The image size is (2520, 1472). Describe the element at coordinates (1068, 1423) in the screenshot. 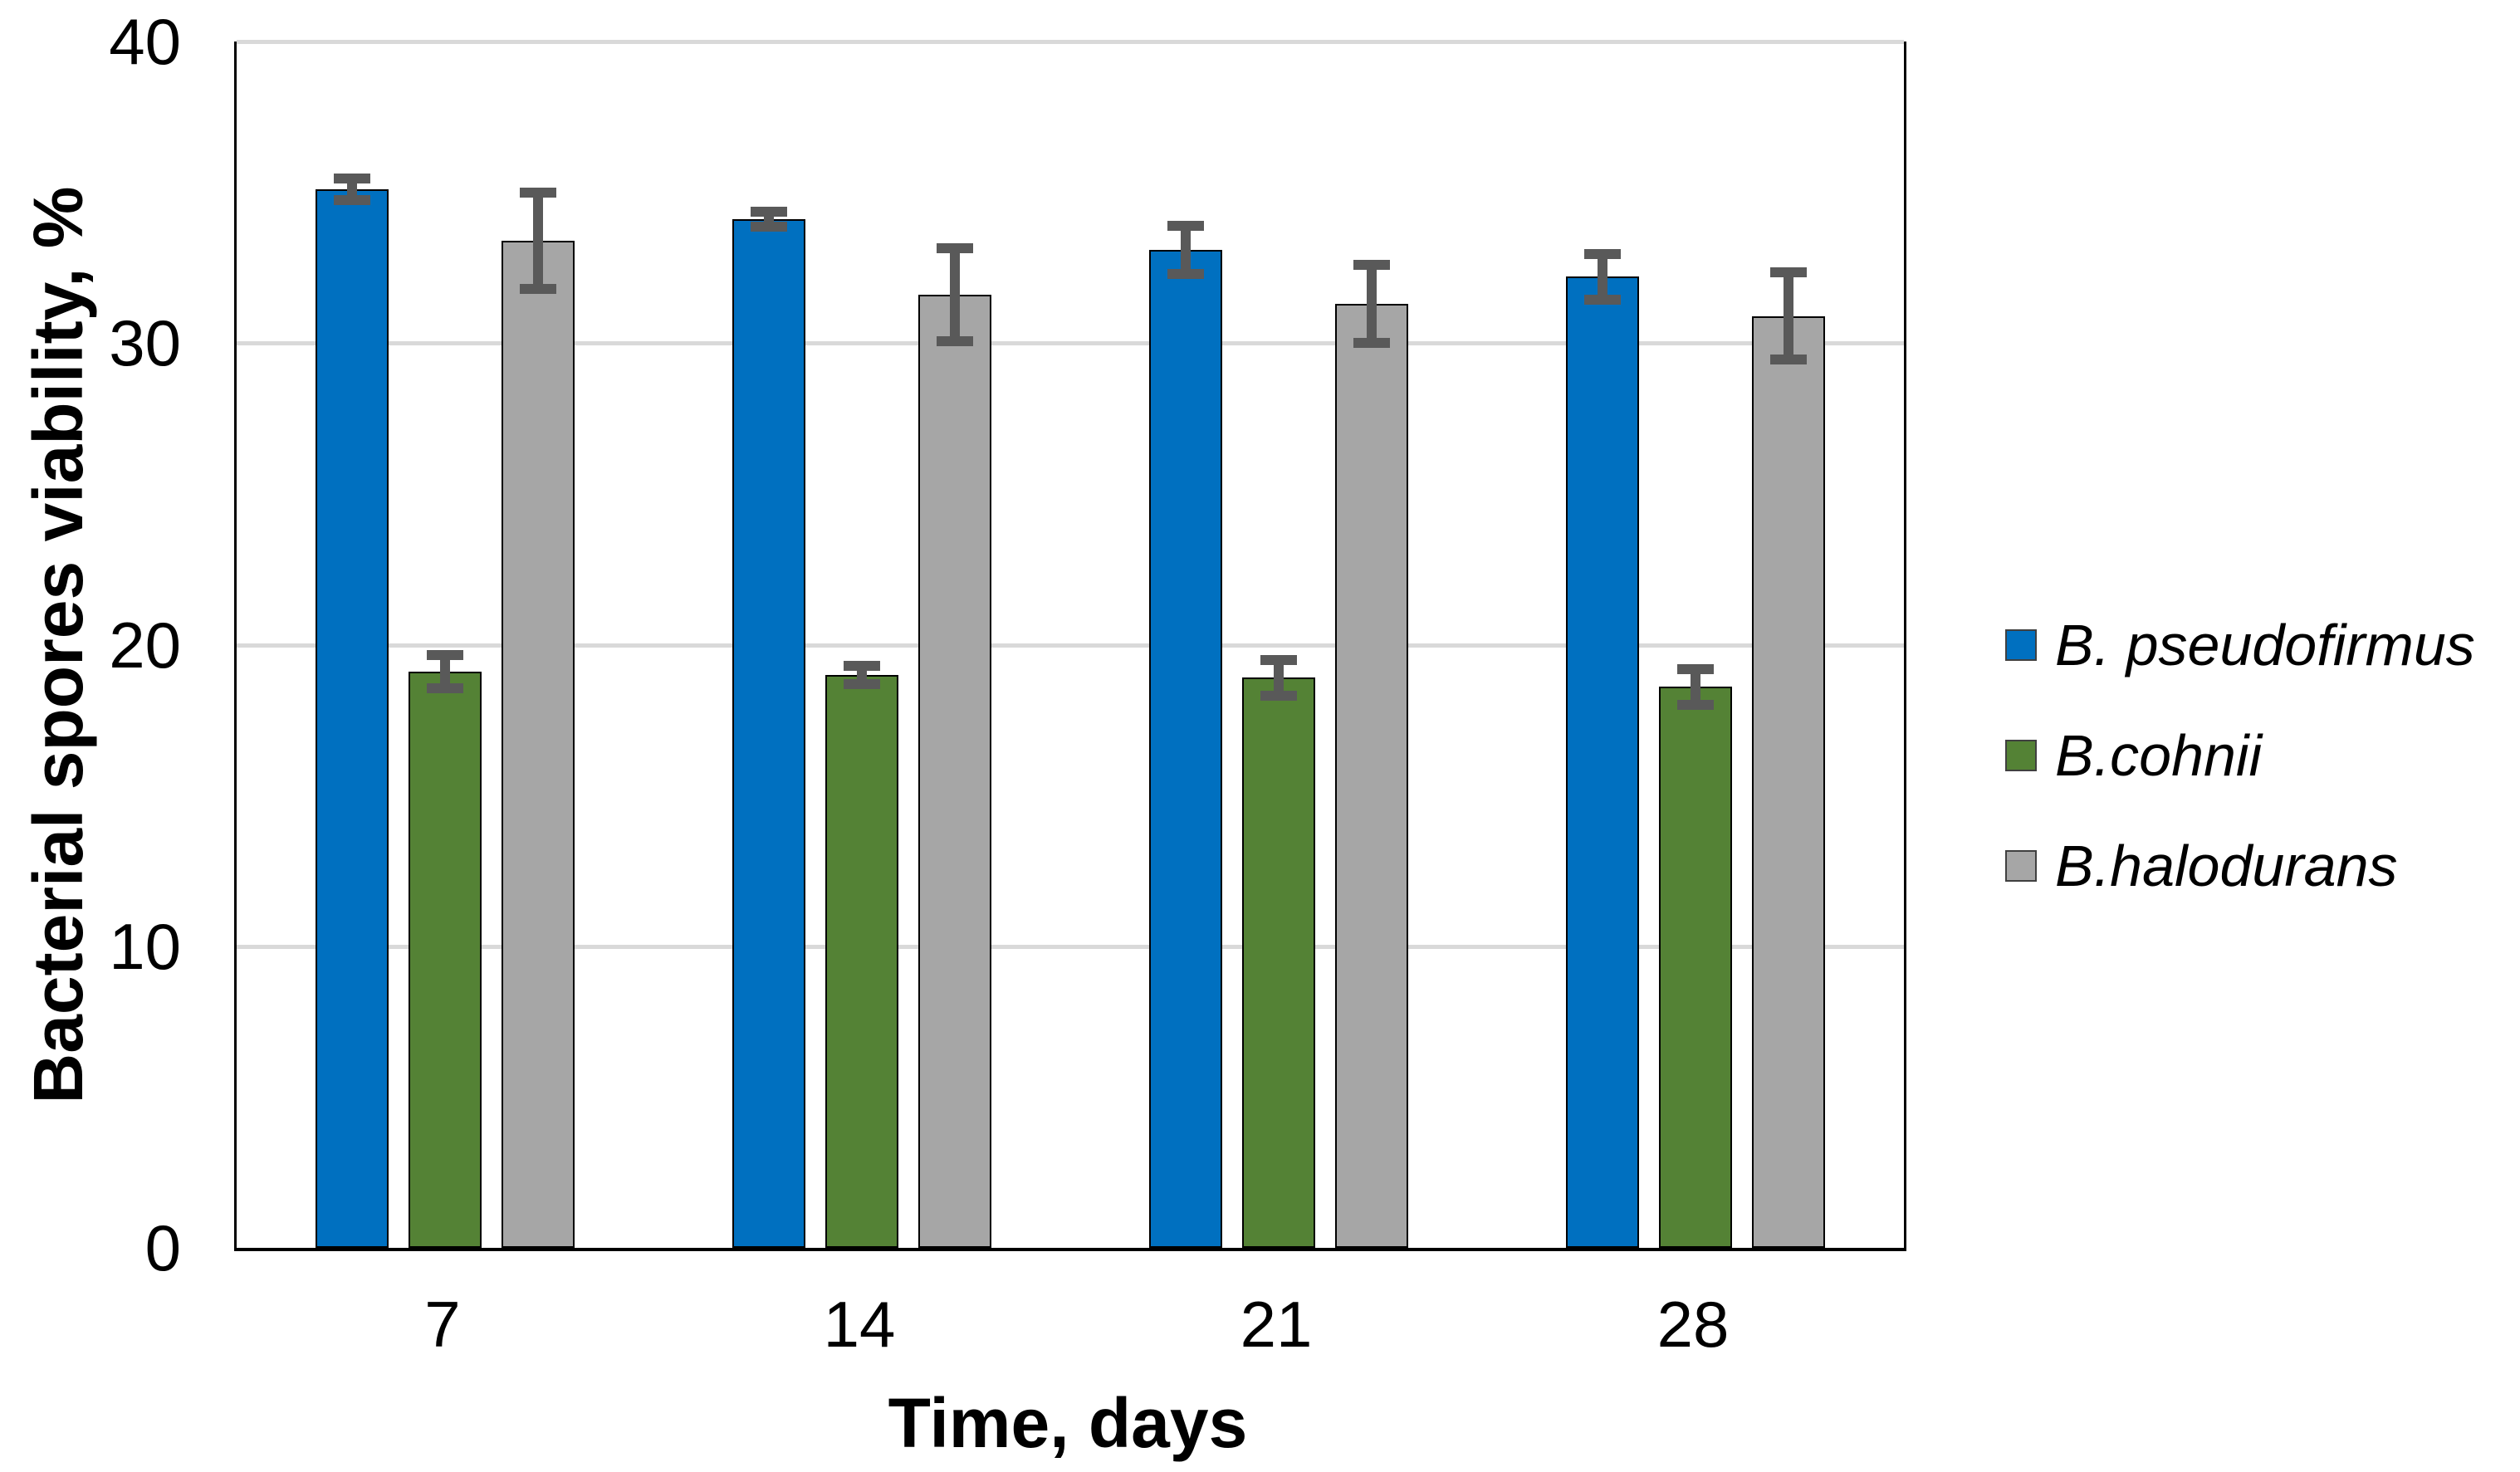

I see `x-axis-title: Time, days` at that location.